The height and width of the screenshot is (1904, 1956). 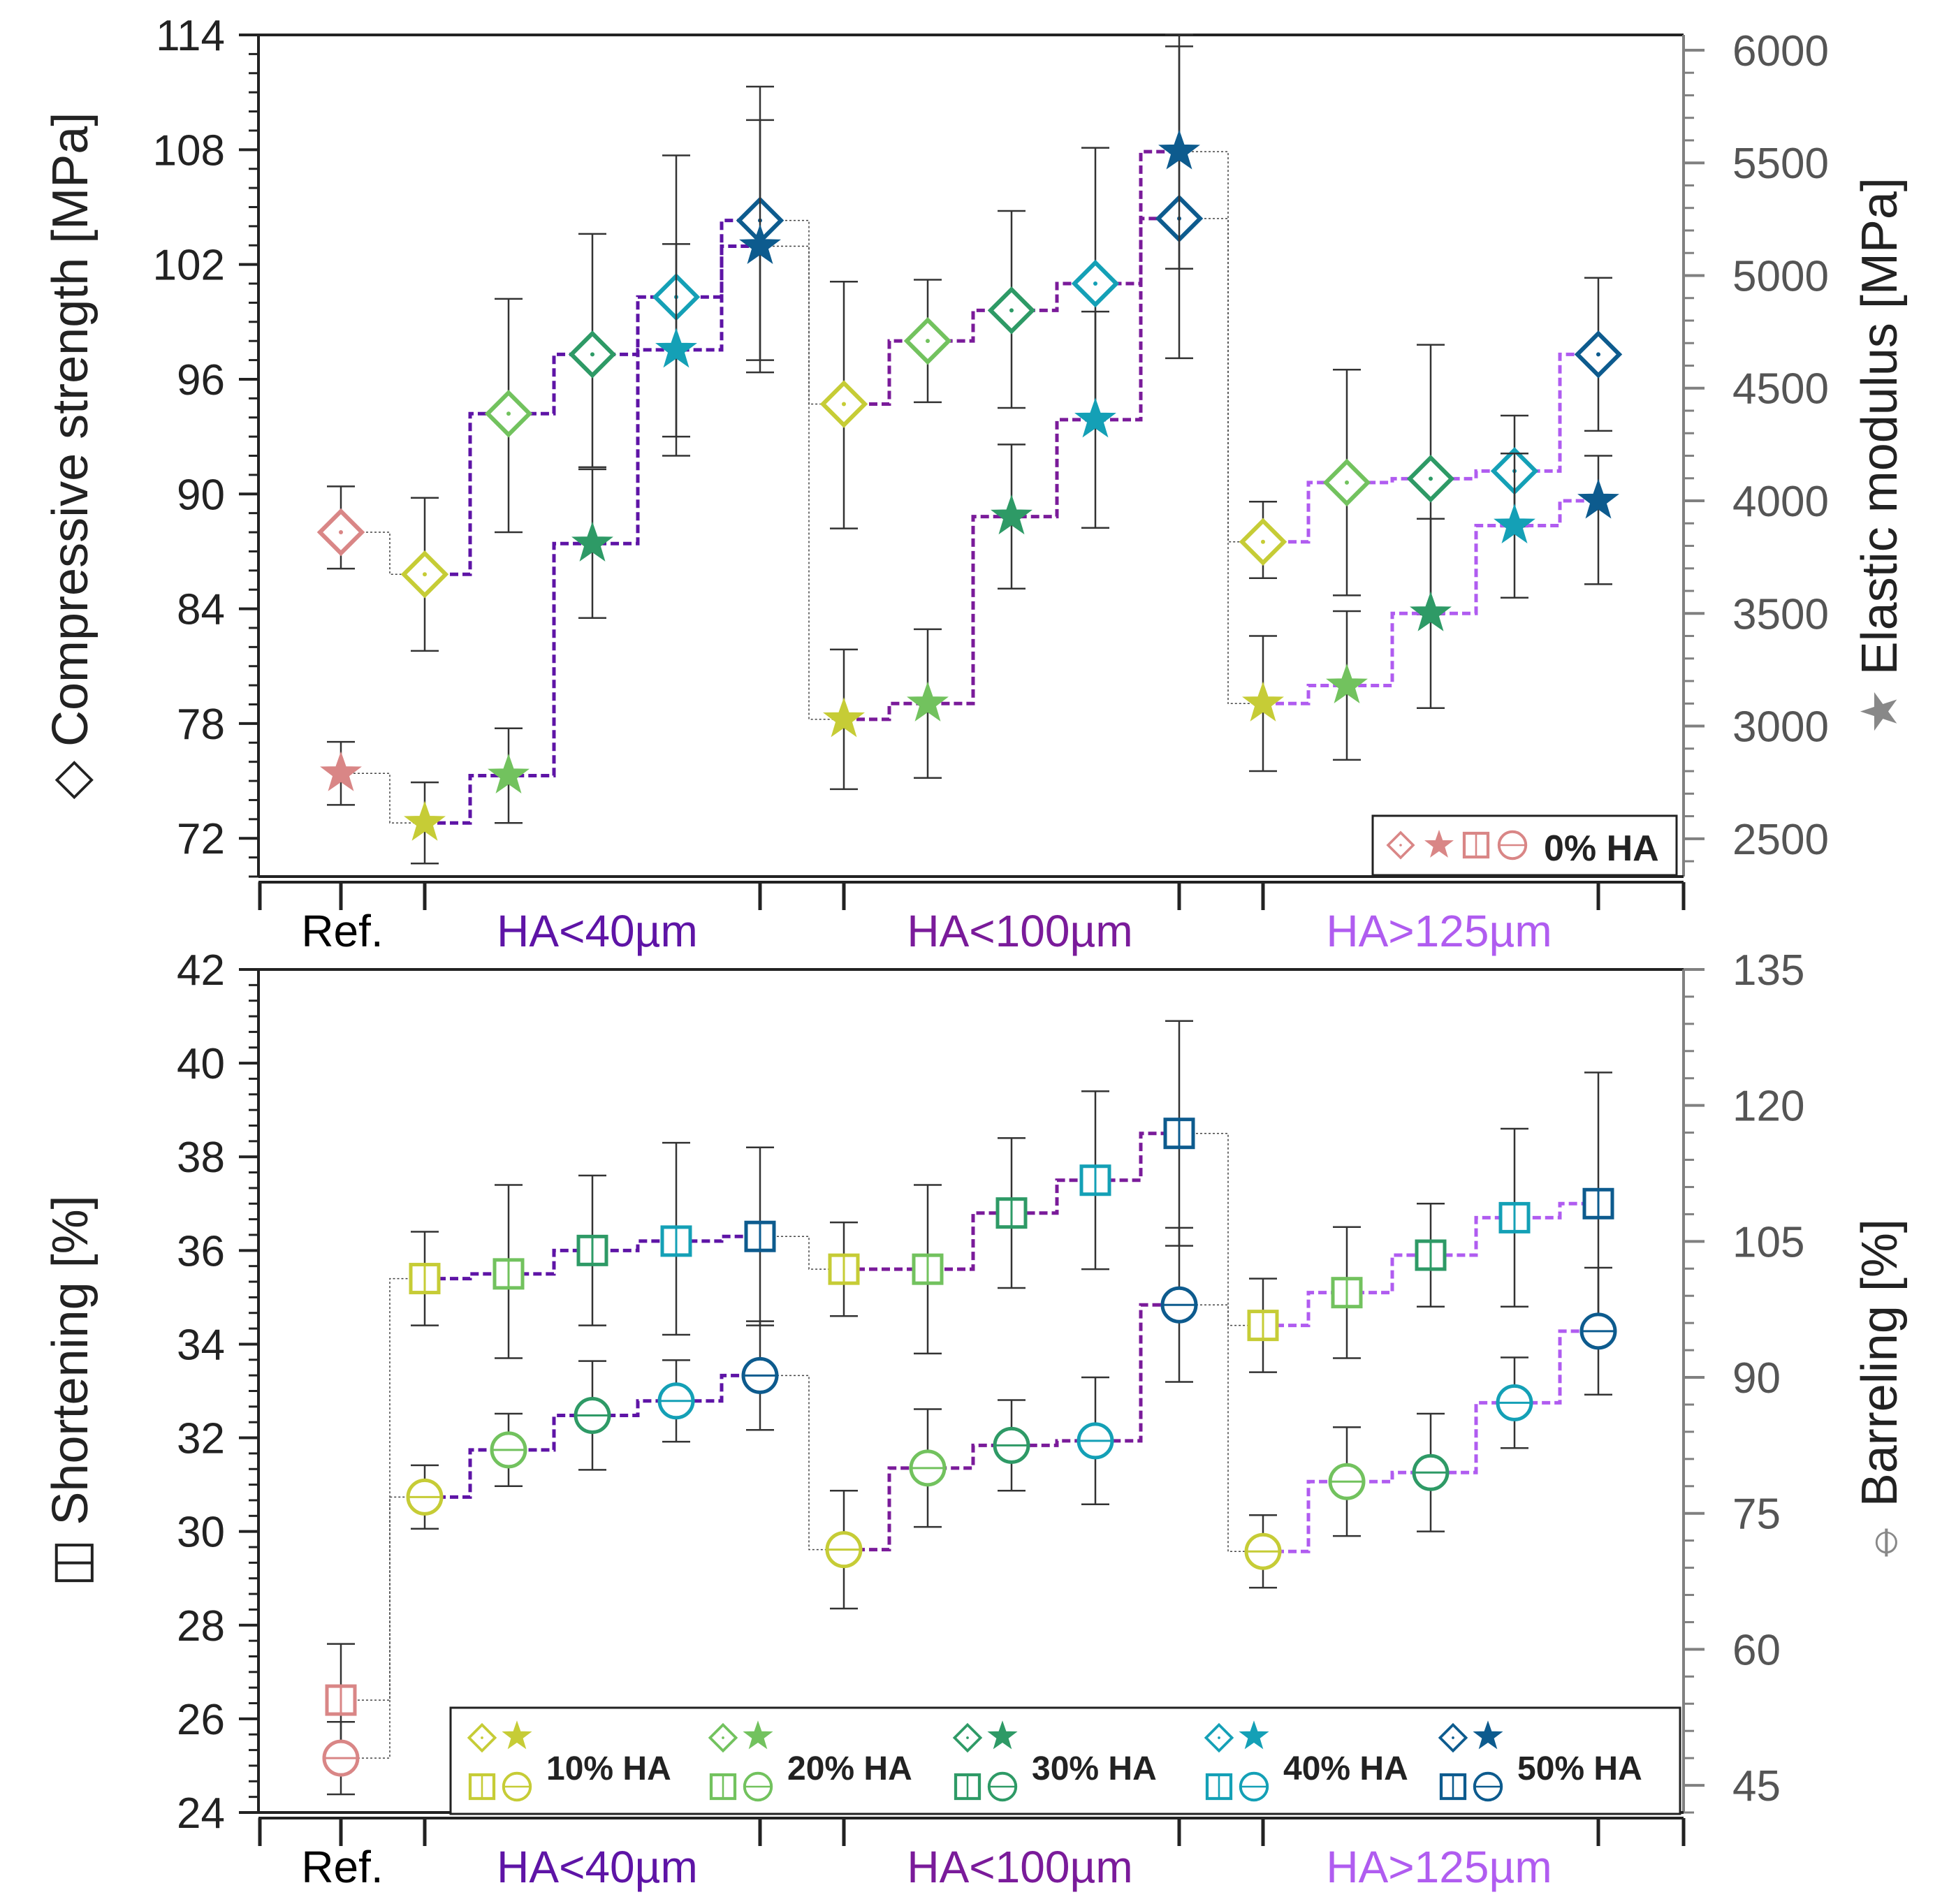 What do you see at coordinates (70, 773) in the screenshot?
I see `left-axis-symbol: ◇` at bounding box center [70, 773].